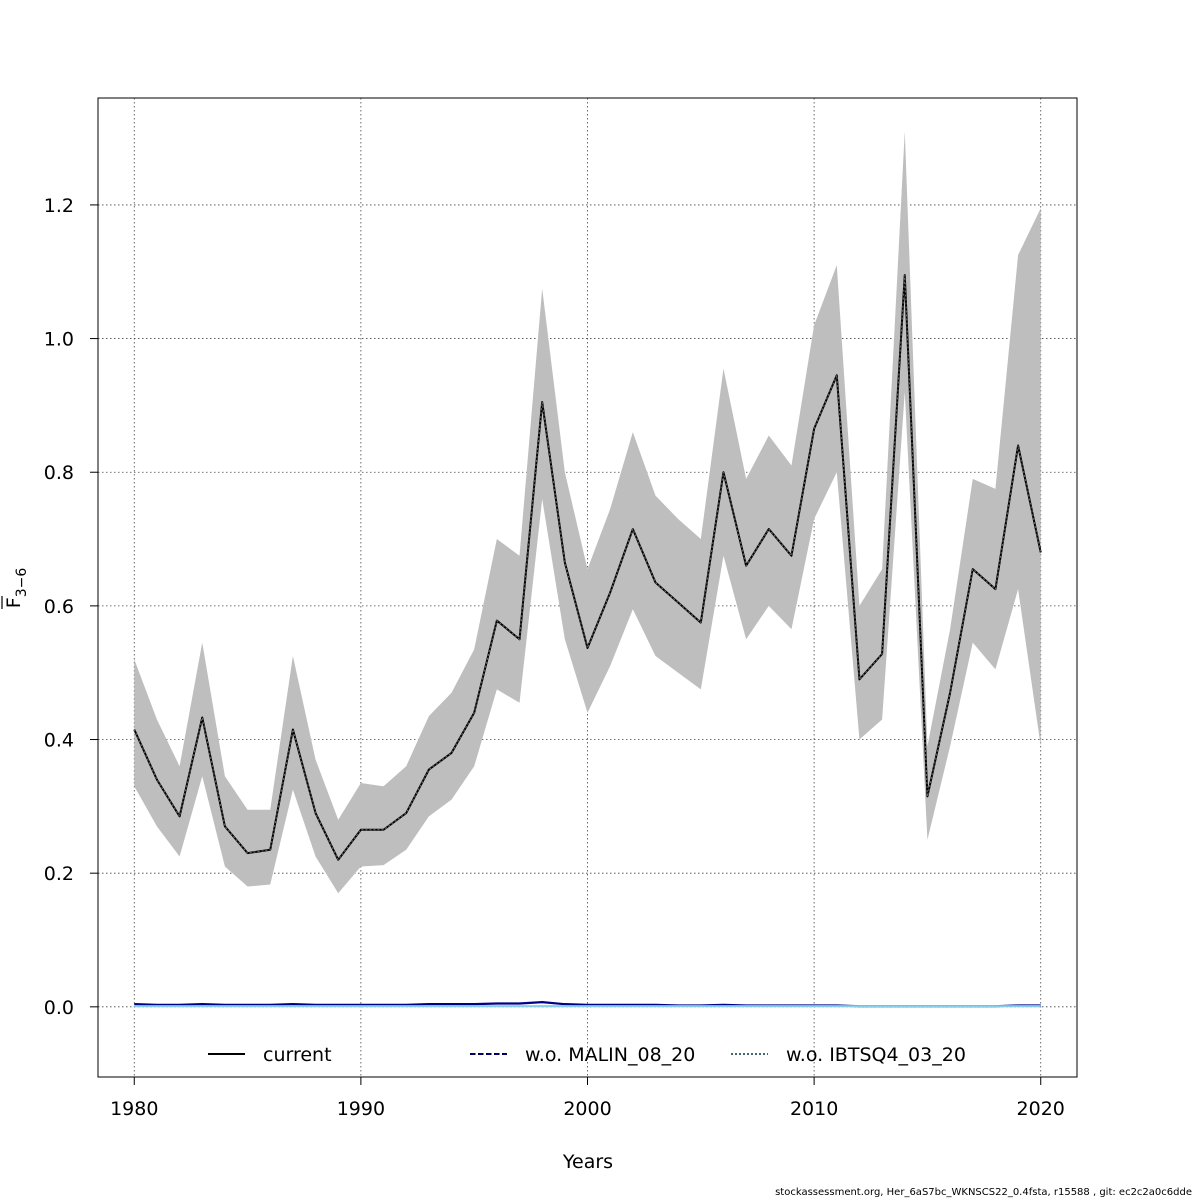 The image size is (1200, 1200). What do you see at coordinates (361, 1109) in the screenshot?
I see `x-tick-label: 1990` at bounding box center [361, 1109].